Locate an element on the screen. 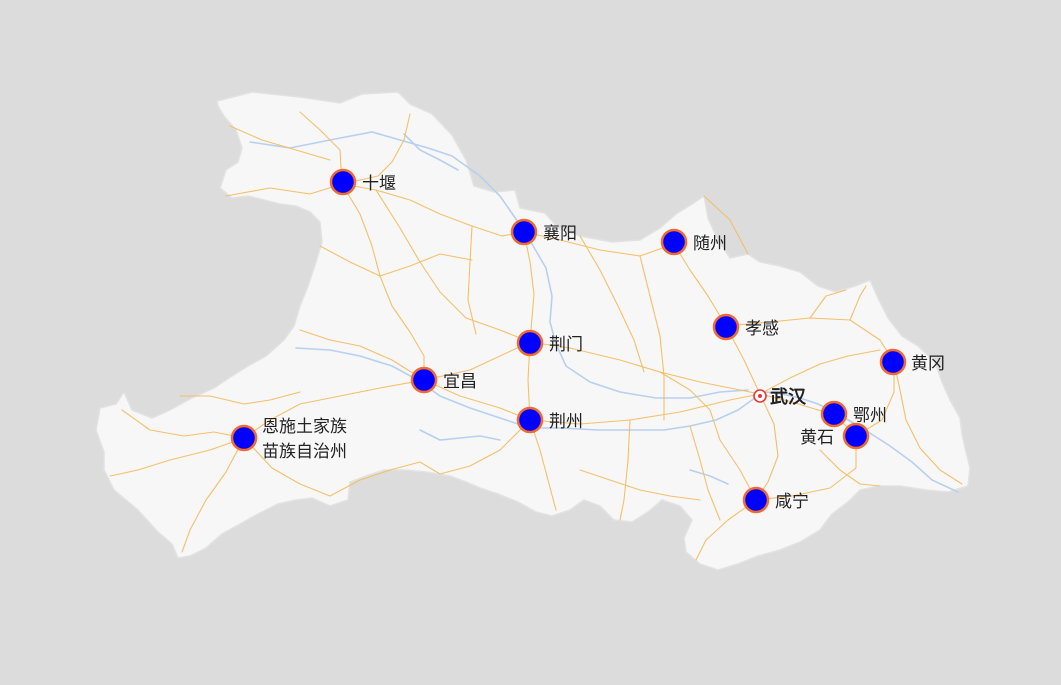 The width and height of the screenshot is (1061, 685). city-label: 随州 is located at coordinates (710, 244).